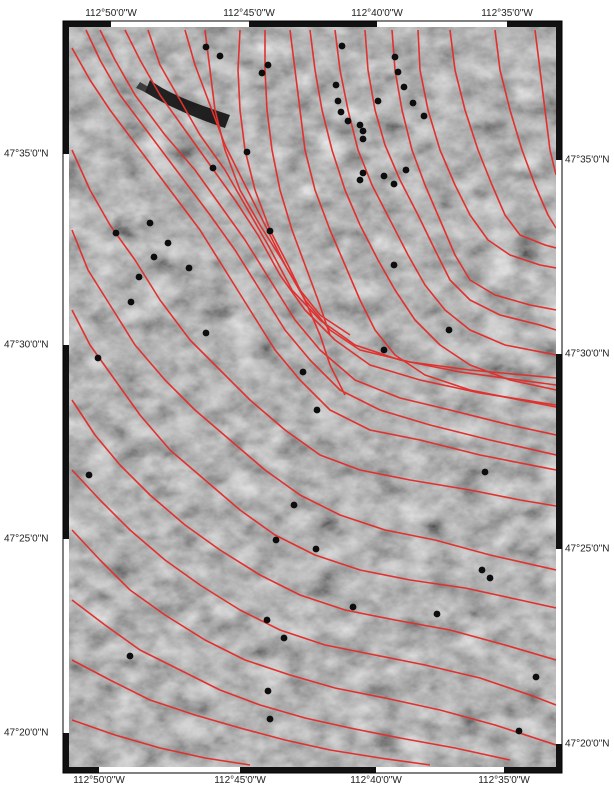  What do you see at coordinates (249, 13) in the screenshot?
I see `top-lon-label: 112°45'0"W` at bounding box center [249, 13].